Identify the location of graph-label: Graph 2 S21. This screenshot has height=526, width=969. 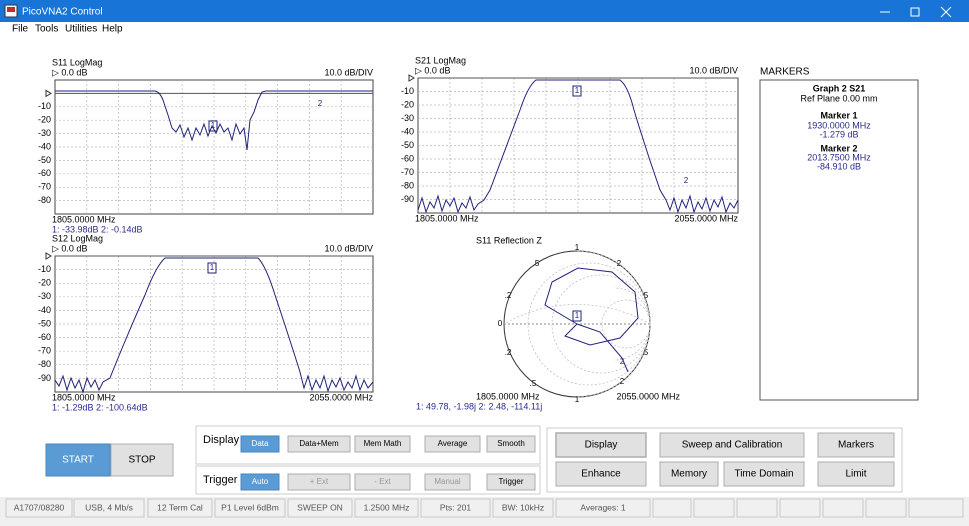
(839, 88).